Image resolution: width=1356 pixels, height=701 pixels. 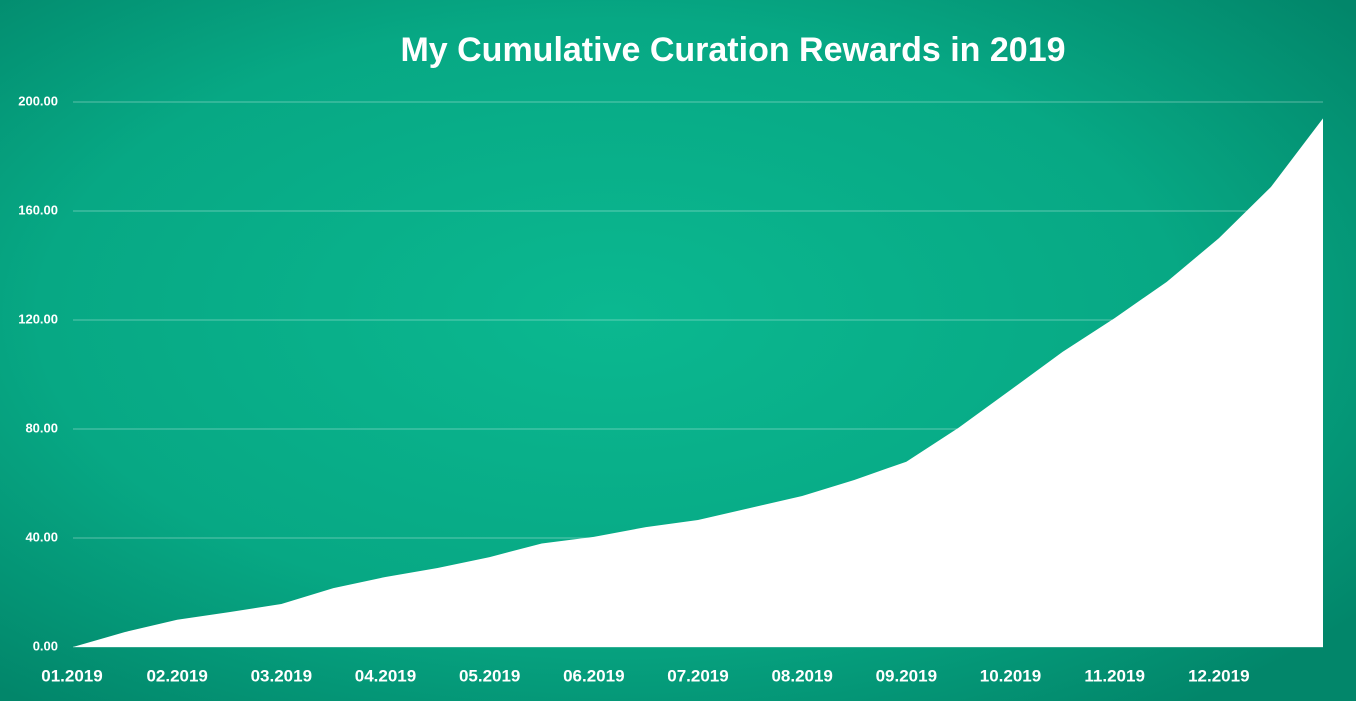 I want to click on y-tick-label: 200.00, so click(x=38, y=100).